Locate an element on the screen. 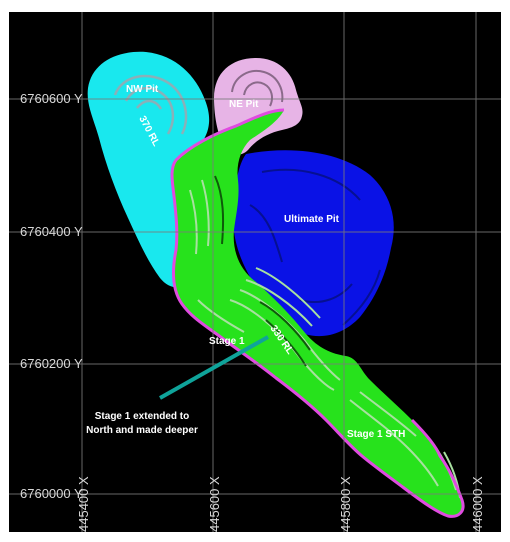  y-axis-labels: 6760600 Y 6760400 Y 6760200 Y 6760000 Y is located at coordinates (51, 296).